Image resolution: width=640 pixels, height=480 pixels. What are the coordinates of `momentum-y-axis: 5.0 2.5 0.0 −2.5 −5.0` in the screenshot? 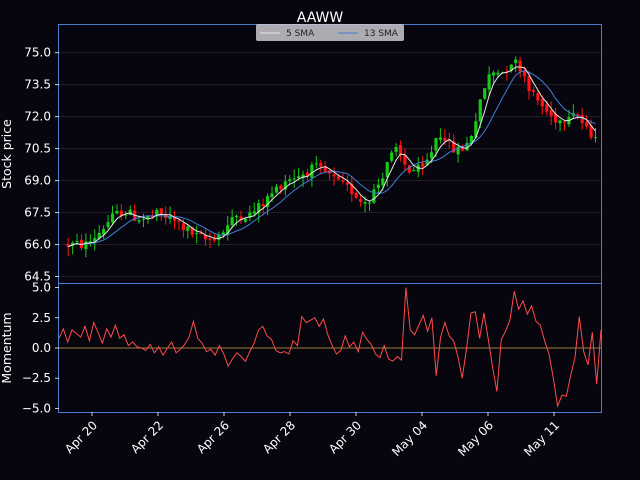 It's located at (40, 348).